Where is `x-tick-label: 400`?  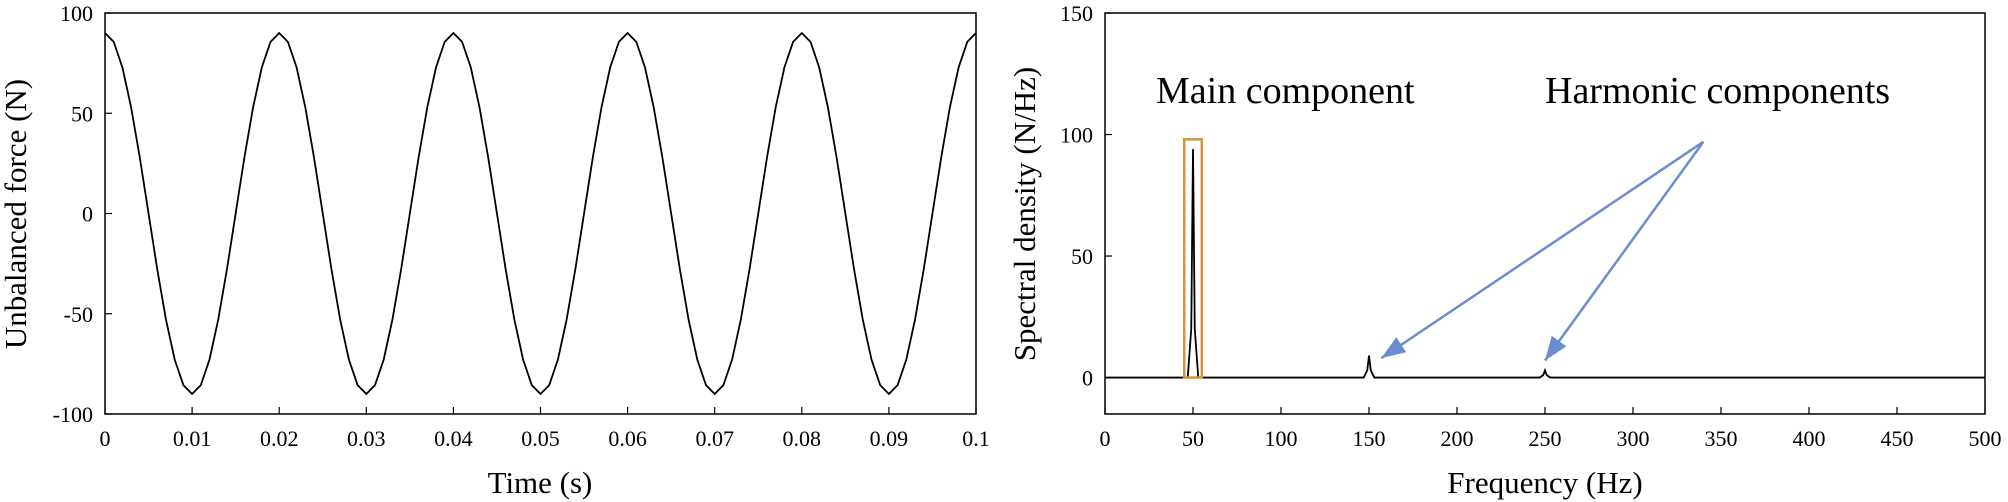 x-tick-label: 400 is located at coordinates (1809, 438).